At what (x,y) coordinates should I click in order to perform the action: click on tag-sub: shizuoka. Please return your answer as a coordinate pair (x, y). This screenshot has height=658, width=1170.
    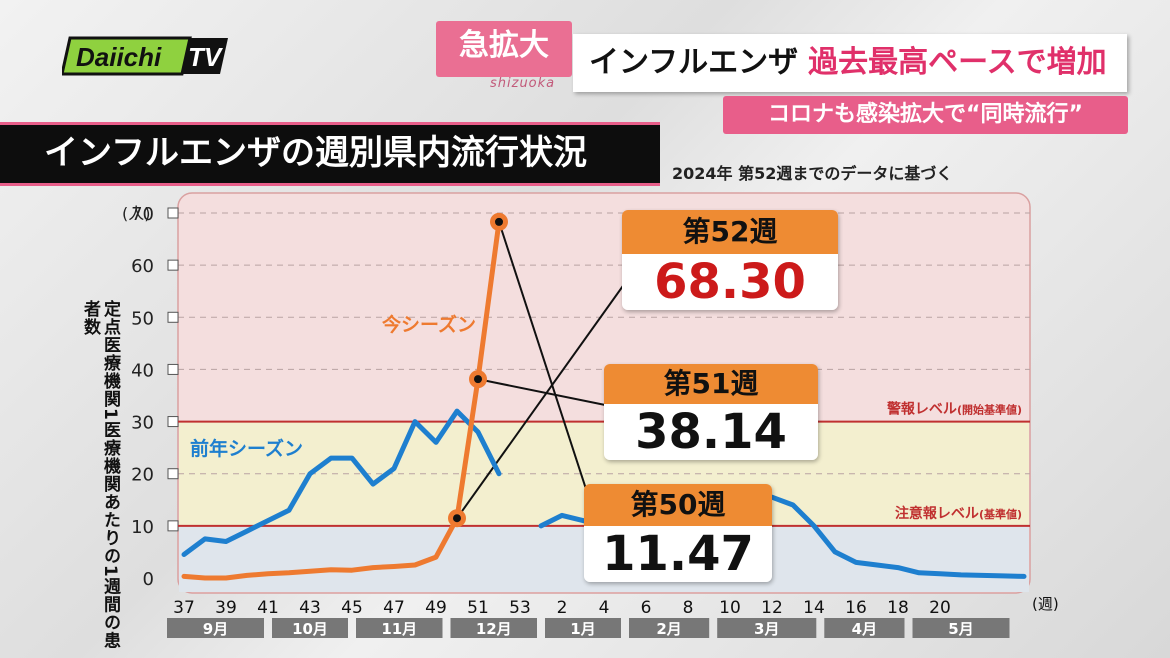
    Looking at the image, I should click on (523, 83).